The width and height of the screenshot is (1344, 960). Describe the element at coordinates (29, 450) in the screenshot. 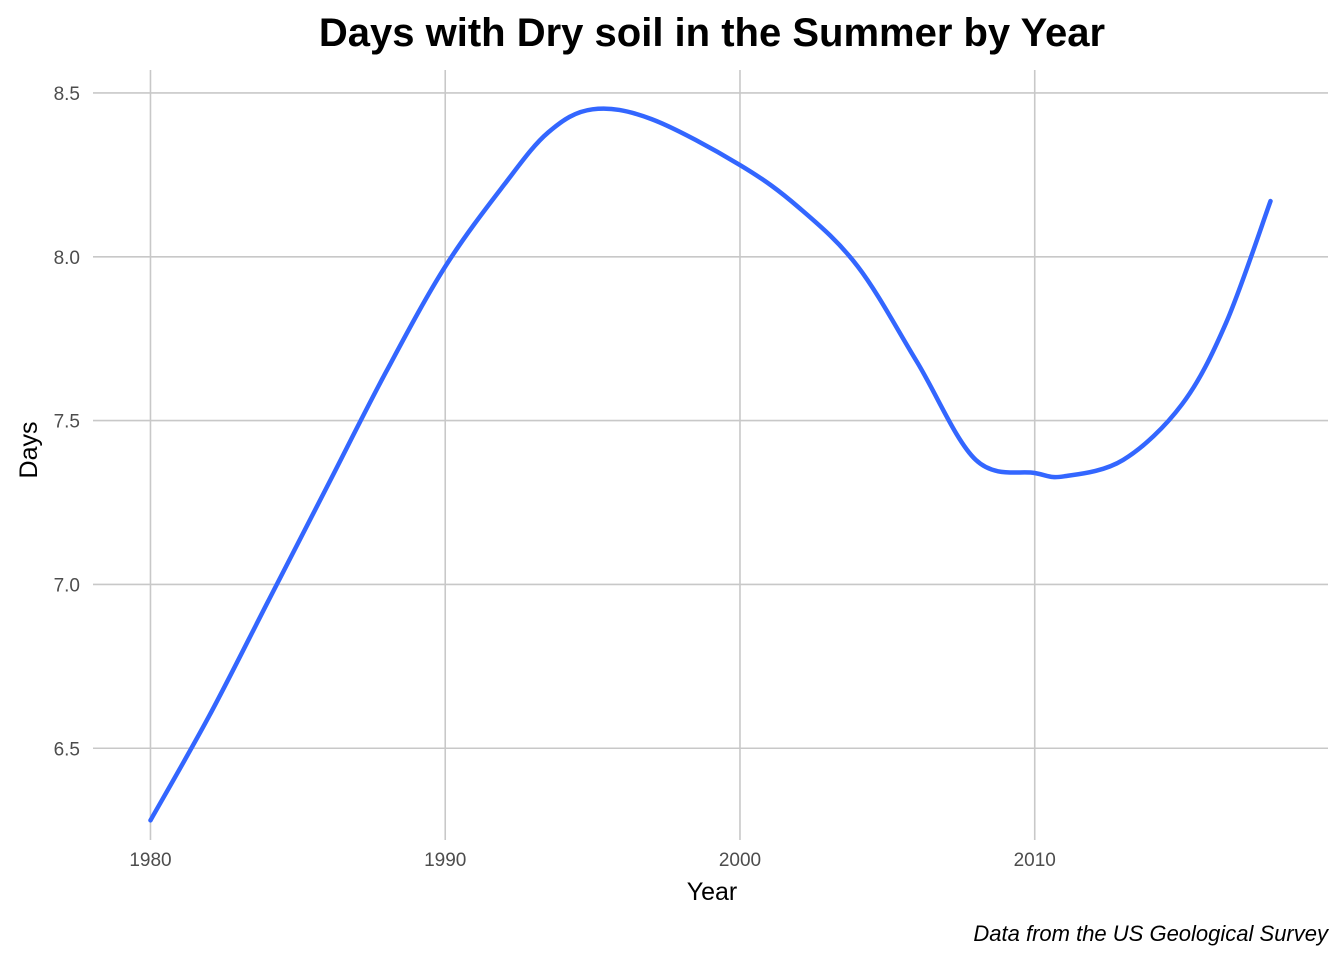

I see `y-axis-title: Days` at that location.